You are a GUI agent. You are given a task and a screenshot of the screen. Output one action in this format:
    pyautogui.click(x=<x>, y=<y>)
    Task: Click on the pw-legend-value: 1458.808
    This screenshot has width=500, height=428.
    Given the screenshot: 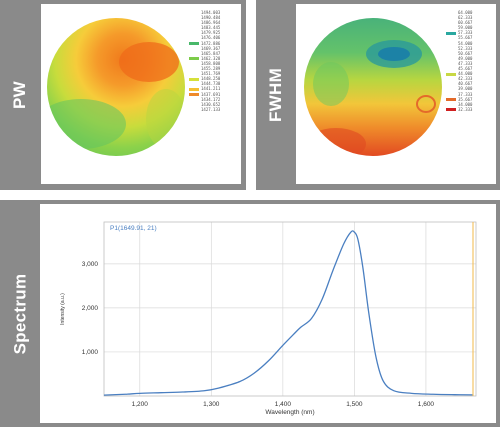 What is the action you would take?
    pyautogui.click(x=211, y=63)
    